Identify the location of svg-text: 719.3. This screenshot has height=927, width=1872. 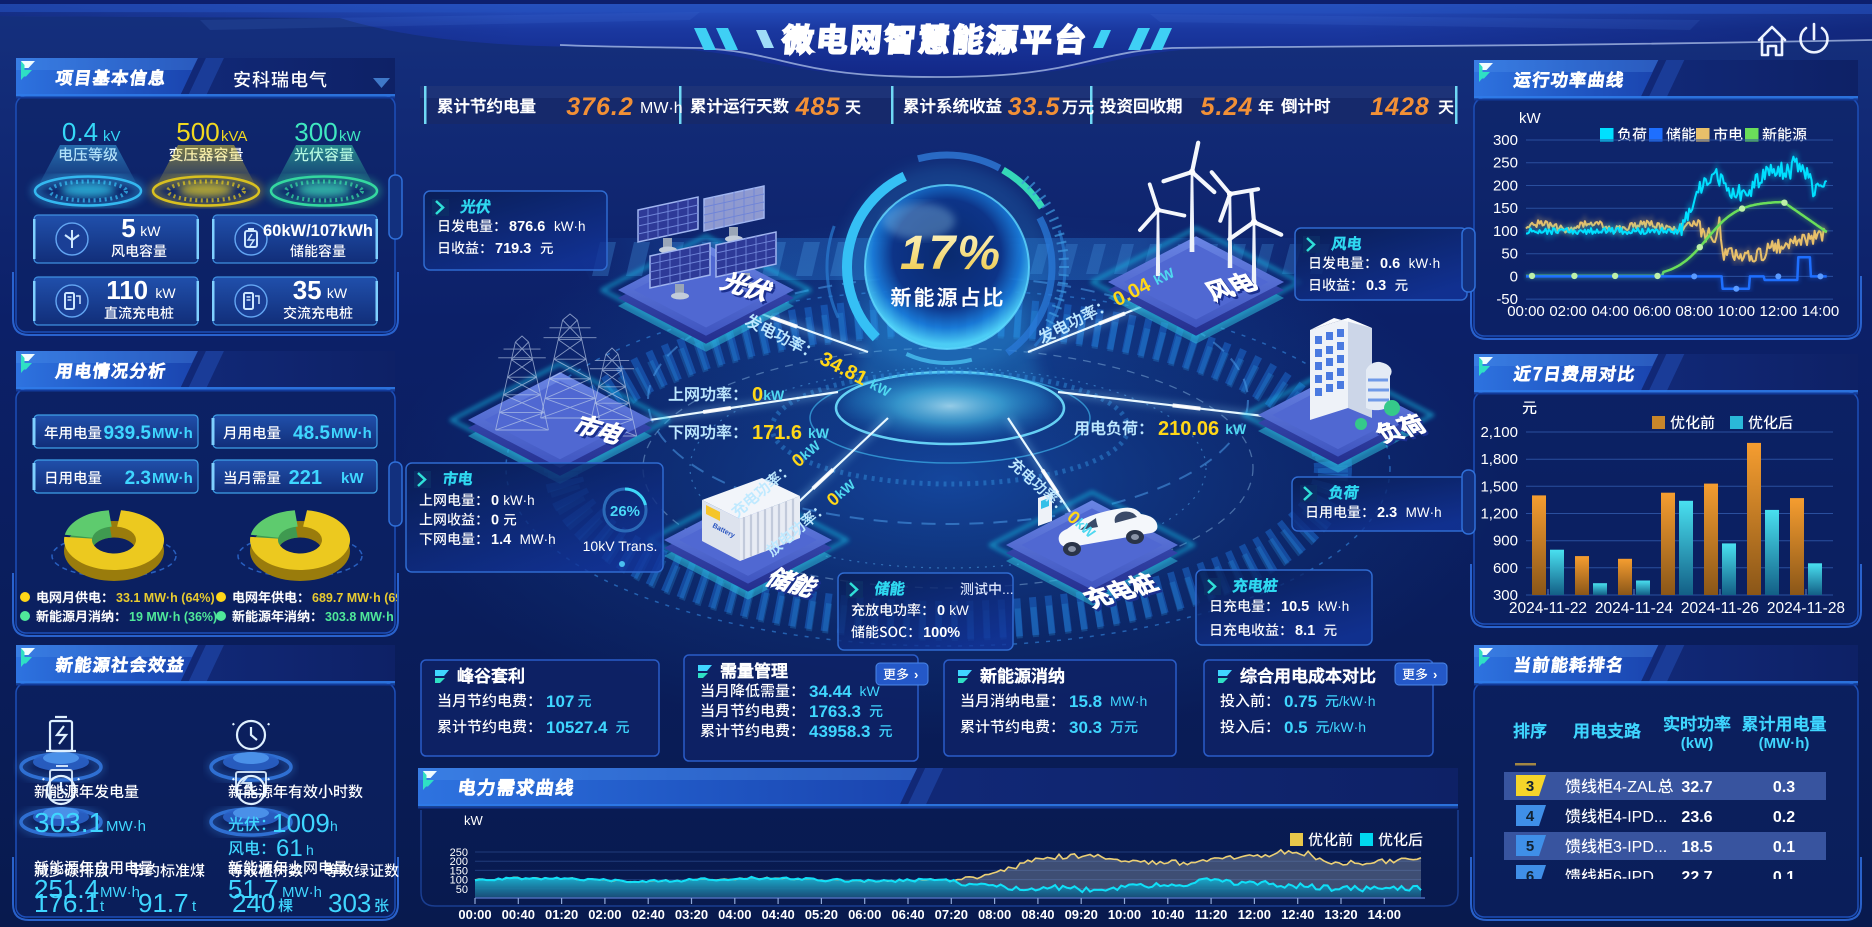
(513, 249).